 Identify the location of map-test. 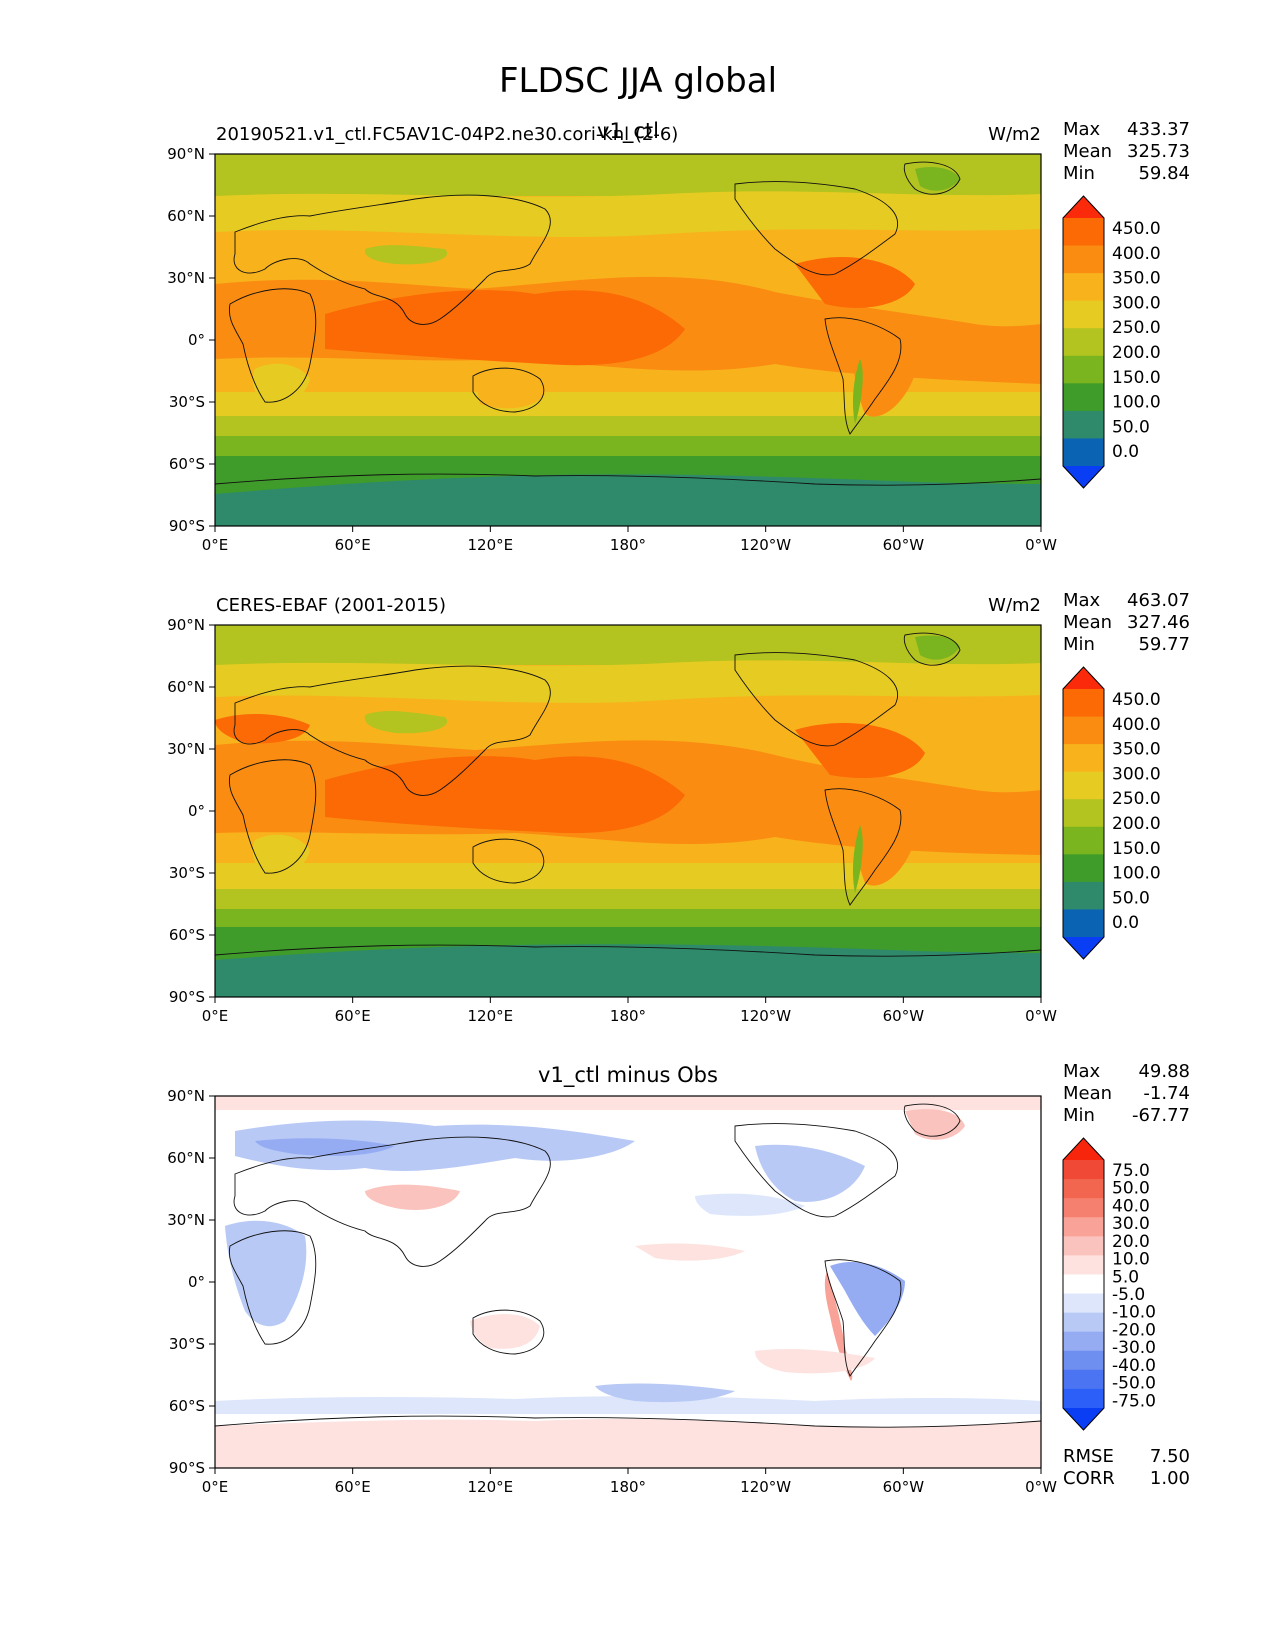
(628, 340).